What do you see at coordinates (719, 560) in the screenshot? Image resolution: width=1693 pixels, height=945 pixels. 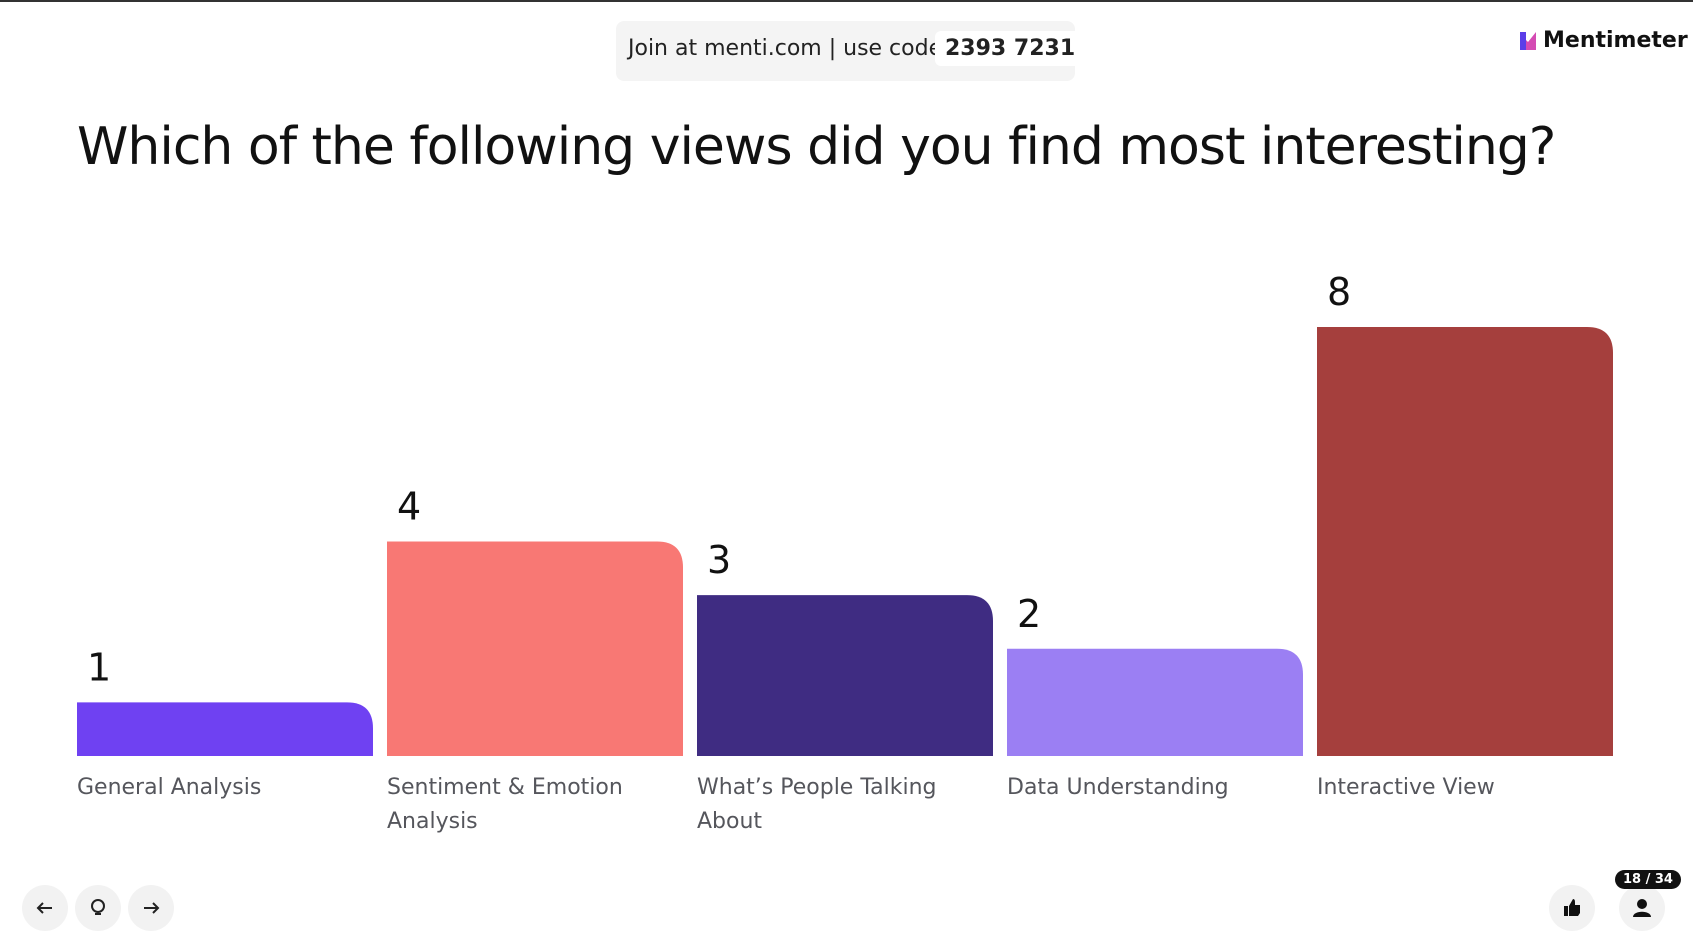 I see `value-label: 3` at bounding box center [719, 560].